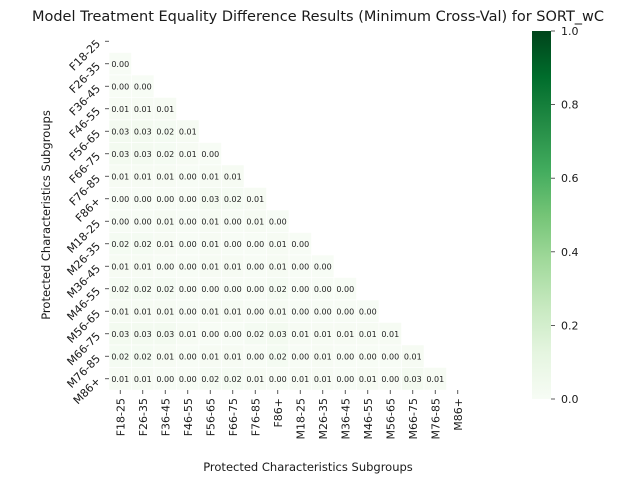 The height and width of the screenshot is (484, 618). I want to click on x-tick-label: M66-75, so click(413, 418).